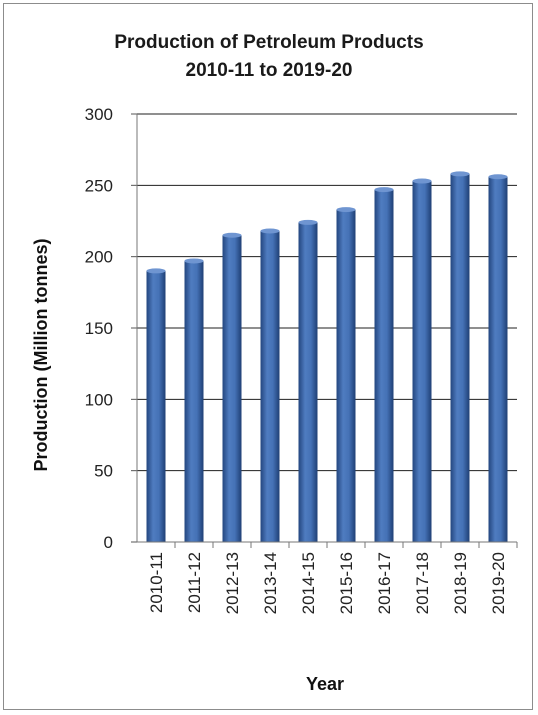 This screenshot has height=715, width=538. What do you see at coordinates (269, 70) in the screenshot?
I see `chart-subtitle: 2010-11 to 2019-20` at bounding box center [269, 70].